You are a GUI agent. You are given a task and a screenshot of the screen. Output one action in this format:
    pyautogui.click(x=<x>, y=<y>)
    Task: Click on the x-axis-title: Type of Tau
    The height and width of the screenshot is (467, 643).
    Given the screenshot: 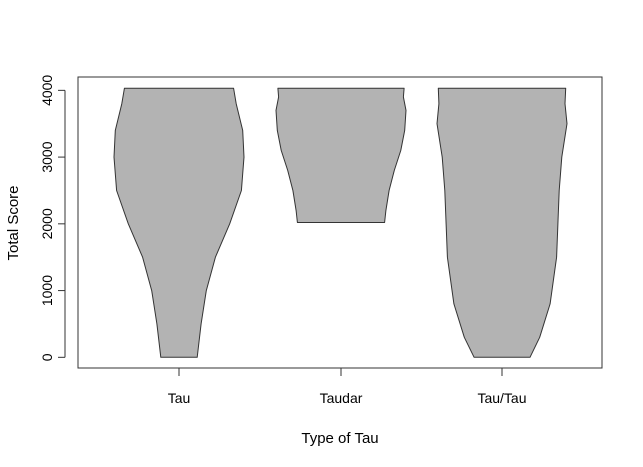 What is the action you would take?
    pyautogui.click(x=339, y=438)
    